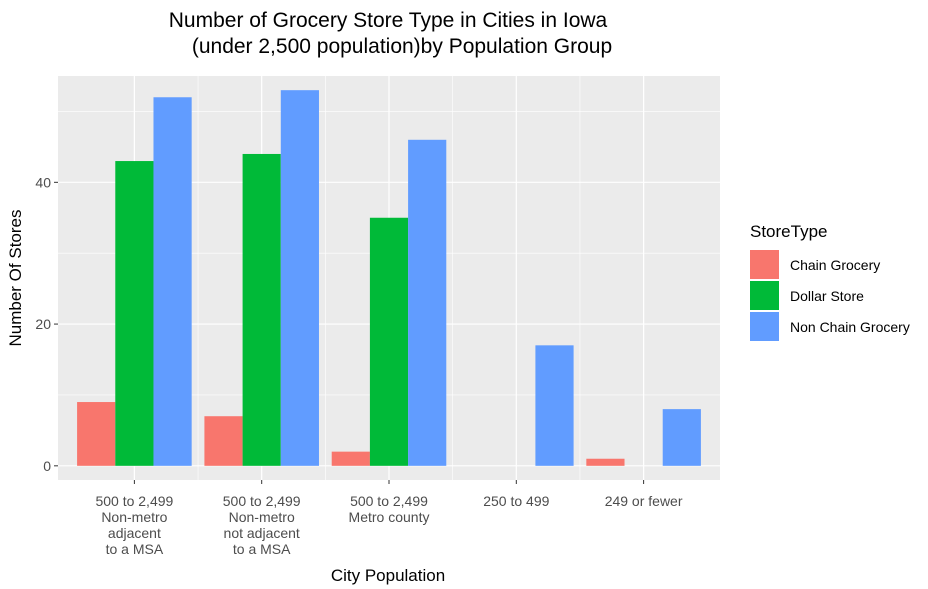  What do you see at coordinates (850, 327) in the screenshot?
I see `legend-label: Non Chain Grocery` at bounding box center [850, 327].